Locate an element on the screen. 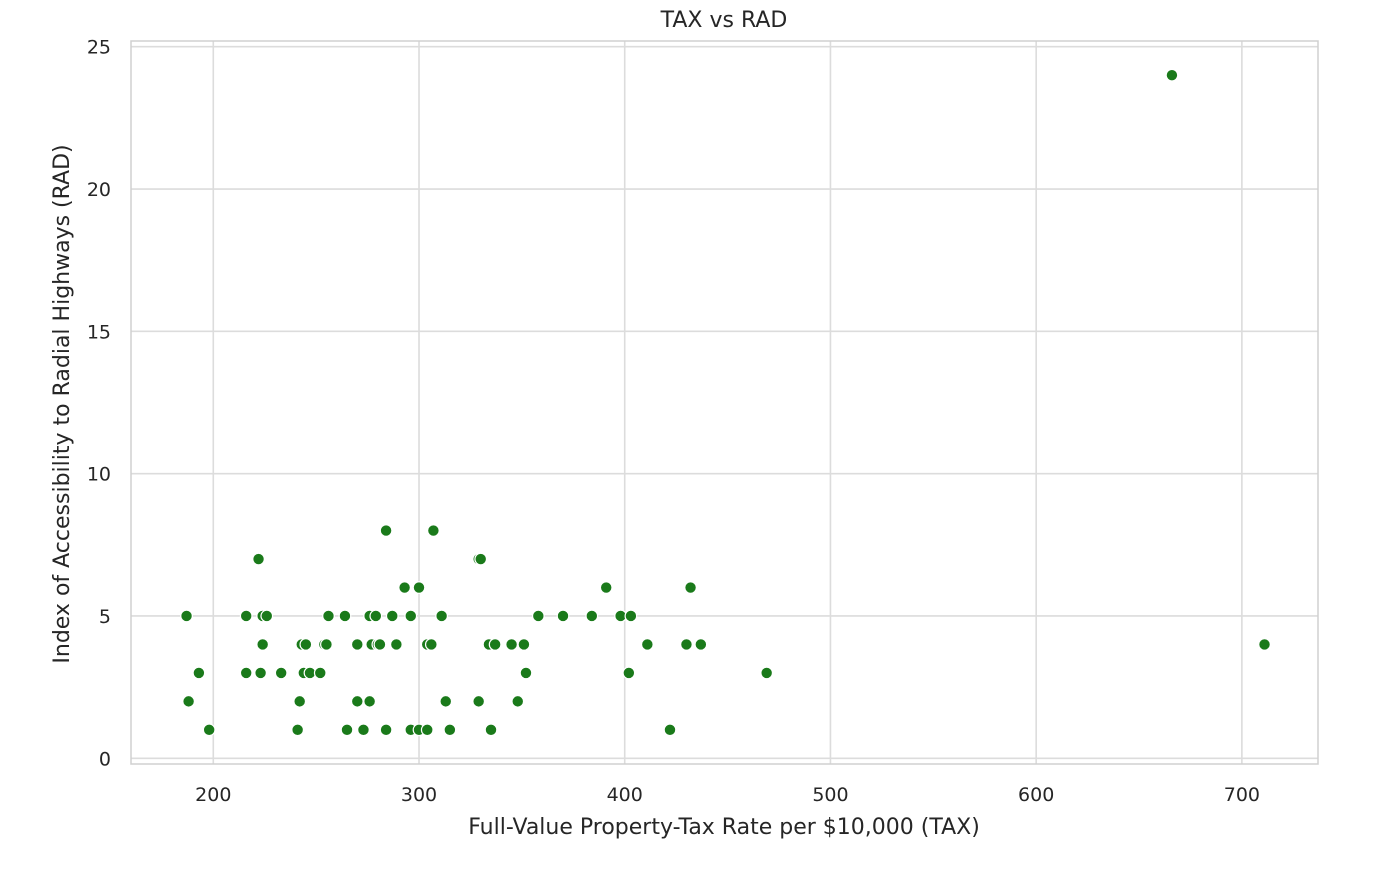 The height and width of the screenshot is (875, 1378). y-tick-label: 25 is located at coordinates (99, 48).